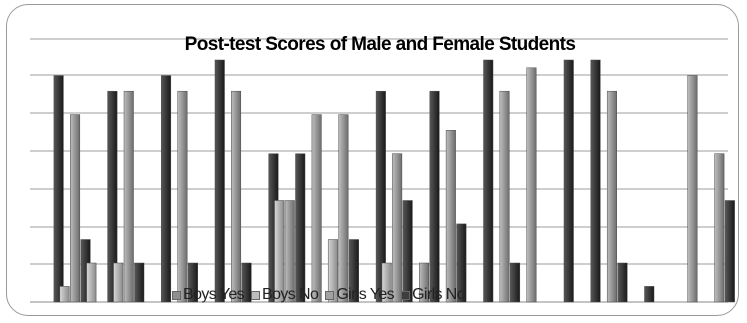  What do you see at coordinates (290, 294) in the screenshot?
I see `legend-label-boys-no: Boys No` at bounding box center [290, 294].